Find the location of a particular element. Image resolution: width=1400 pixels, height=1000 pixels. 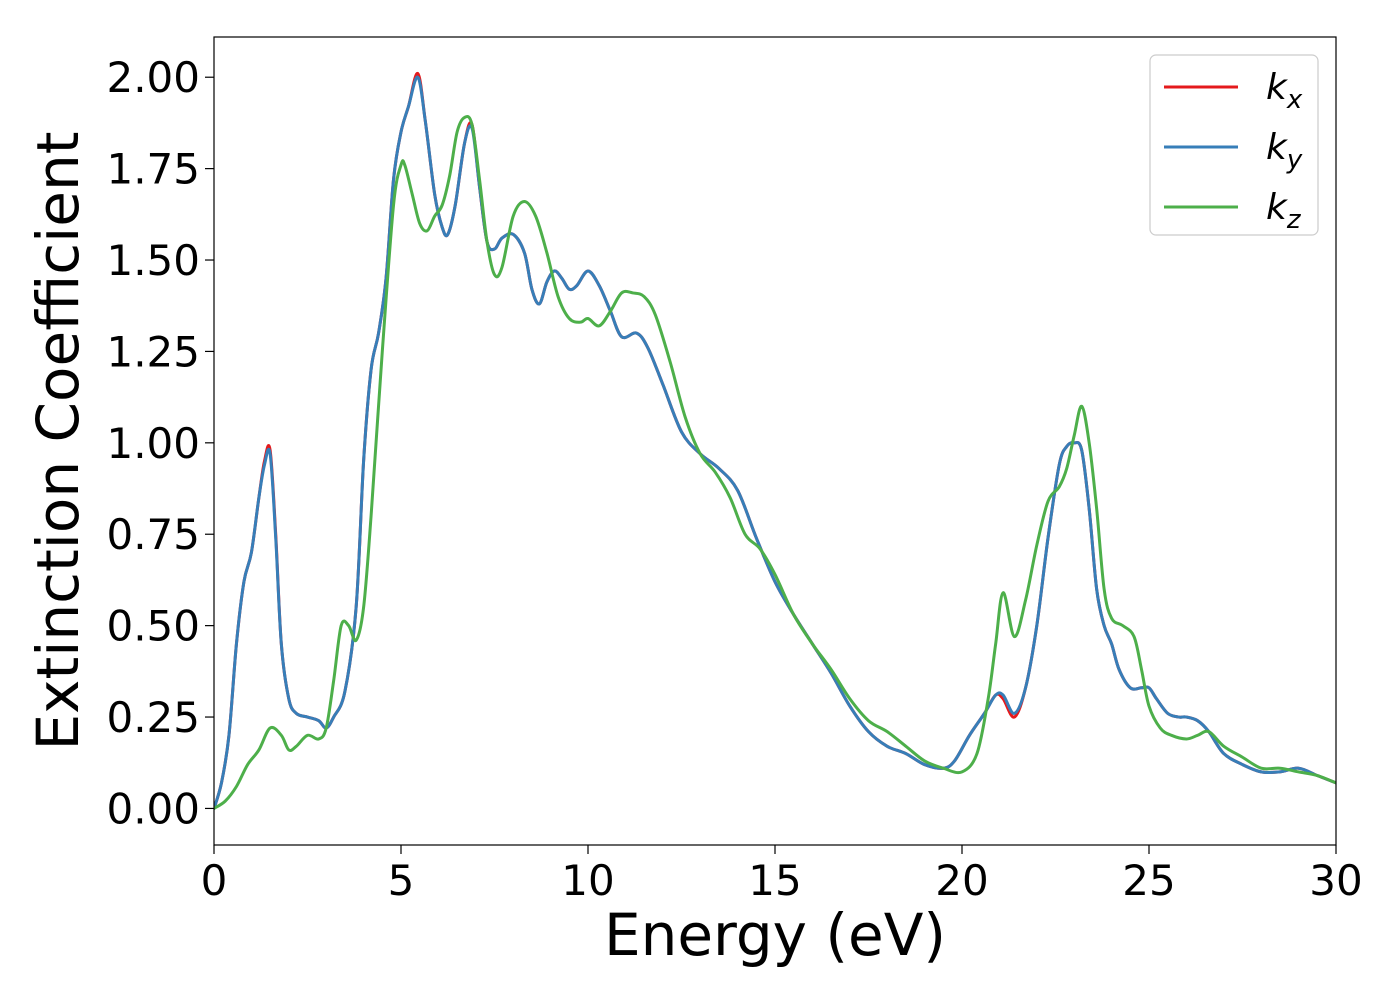

y-axis-ticks: 0.00 0.25 0.50 0.75 1.00 1.25 1.50 1.75 2.00 is located at coordinates (160, 443).